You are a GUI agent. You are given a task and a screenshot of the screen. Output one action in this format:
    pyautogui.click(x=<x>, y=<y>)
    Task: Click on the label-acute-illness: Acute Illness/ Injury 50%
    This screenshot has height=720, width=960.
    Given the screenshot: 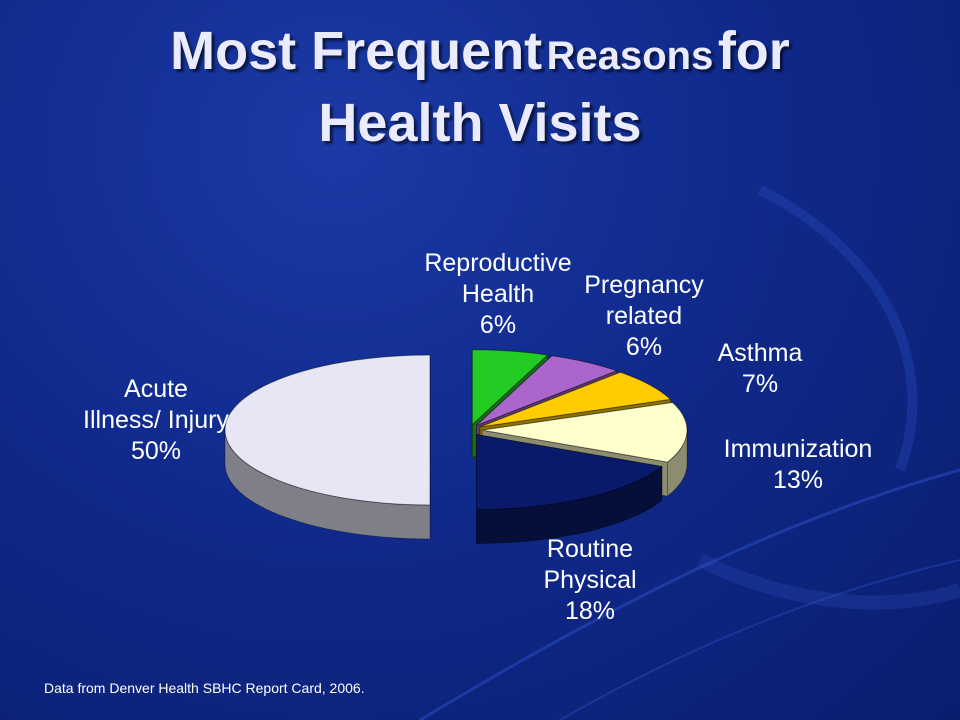 What is the action you would take?
    pyautogui.click(x=156, y=420)
    